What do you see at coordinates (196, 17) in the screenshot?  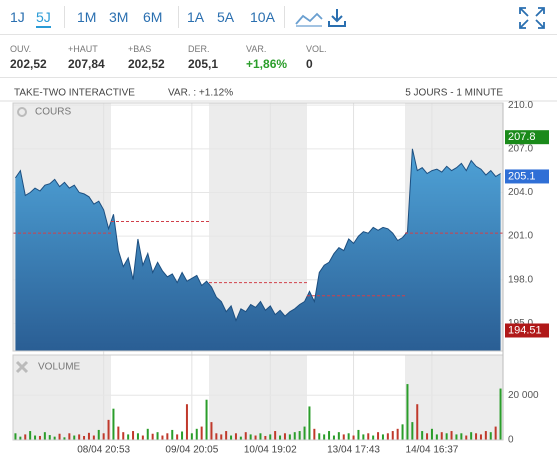 I see `period-button: 1A` at bounding box center [196, 17].